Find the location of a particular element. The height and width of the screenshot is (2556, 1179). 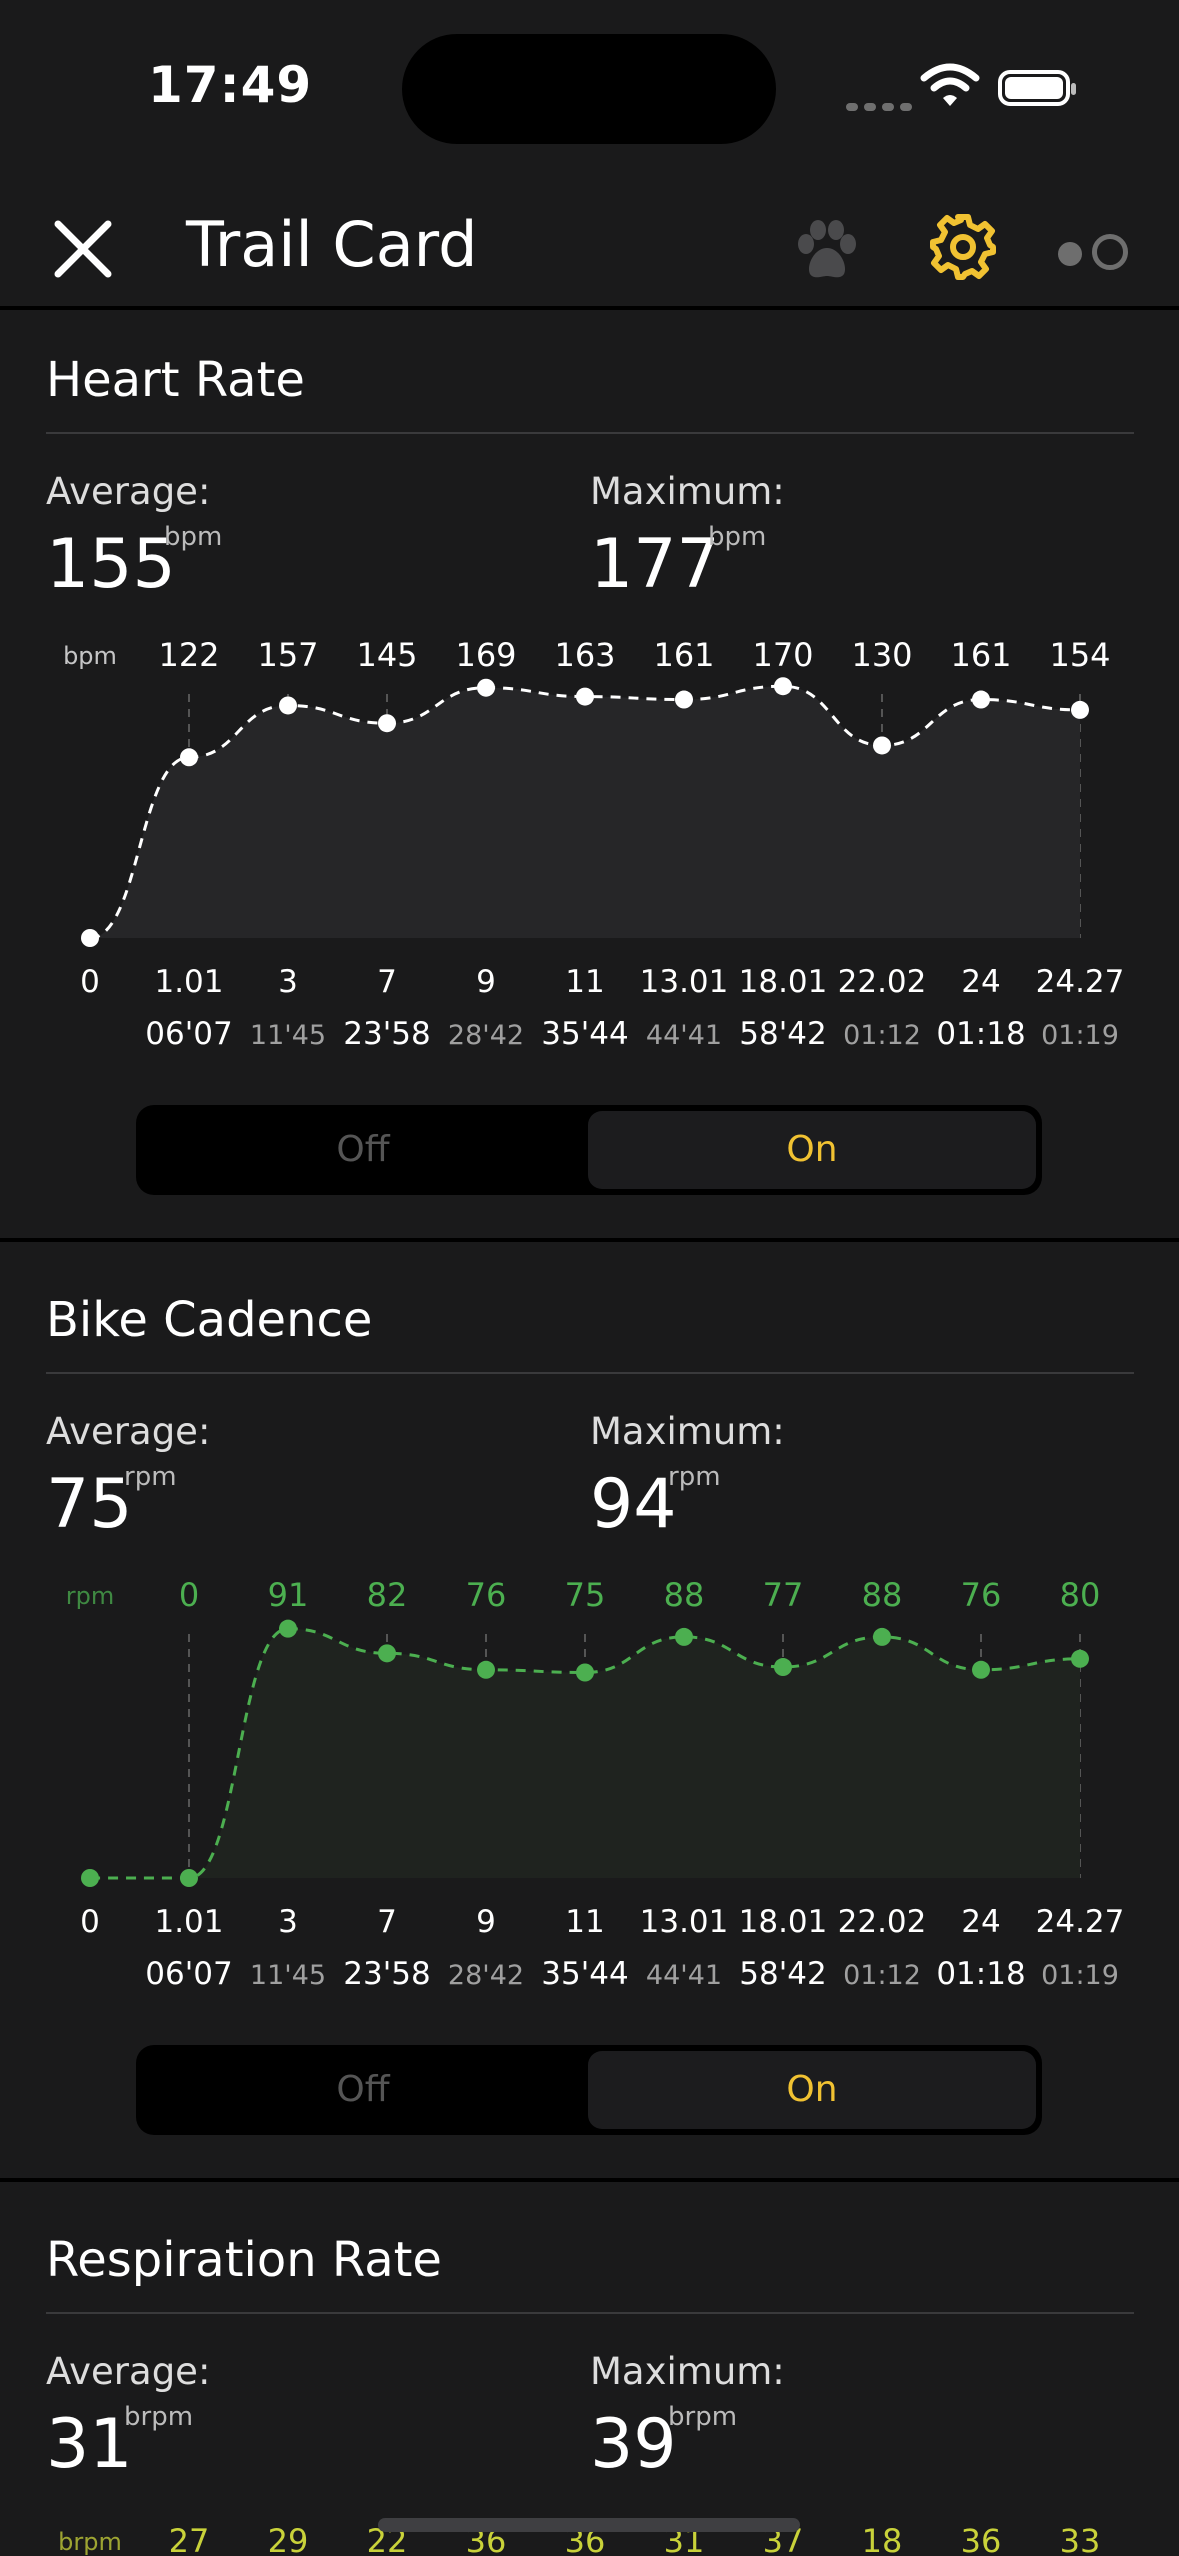

x-tick-label: 13.01 is located at coordinates (684, 982).